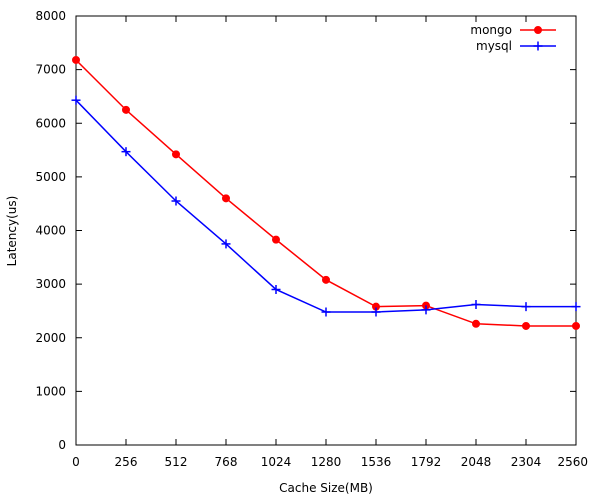  Describe the element at coordinates (494, 46) in the screenshot. I see `legend-label: mysql` at that location.